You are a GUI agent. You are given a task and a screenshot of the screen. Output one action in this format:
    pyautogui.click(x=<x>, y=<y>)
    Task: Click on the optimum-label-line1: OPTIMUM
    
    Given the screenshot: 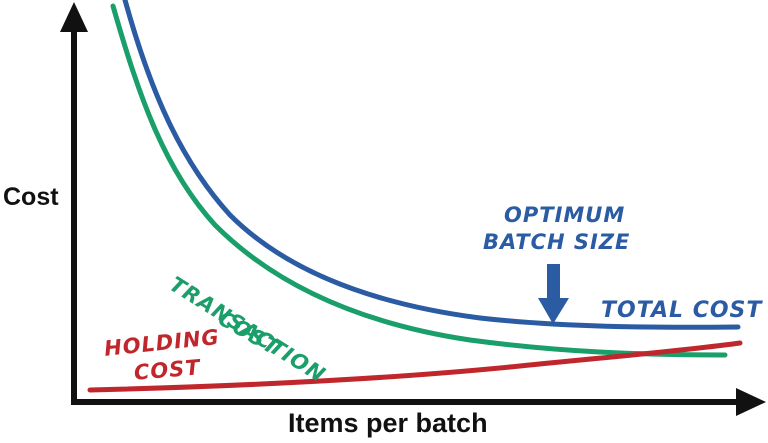 What is the action you would take?
    pyautogui.click(x=565, y=215)
    